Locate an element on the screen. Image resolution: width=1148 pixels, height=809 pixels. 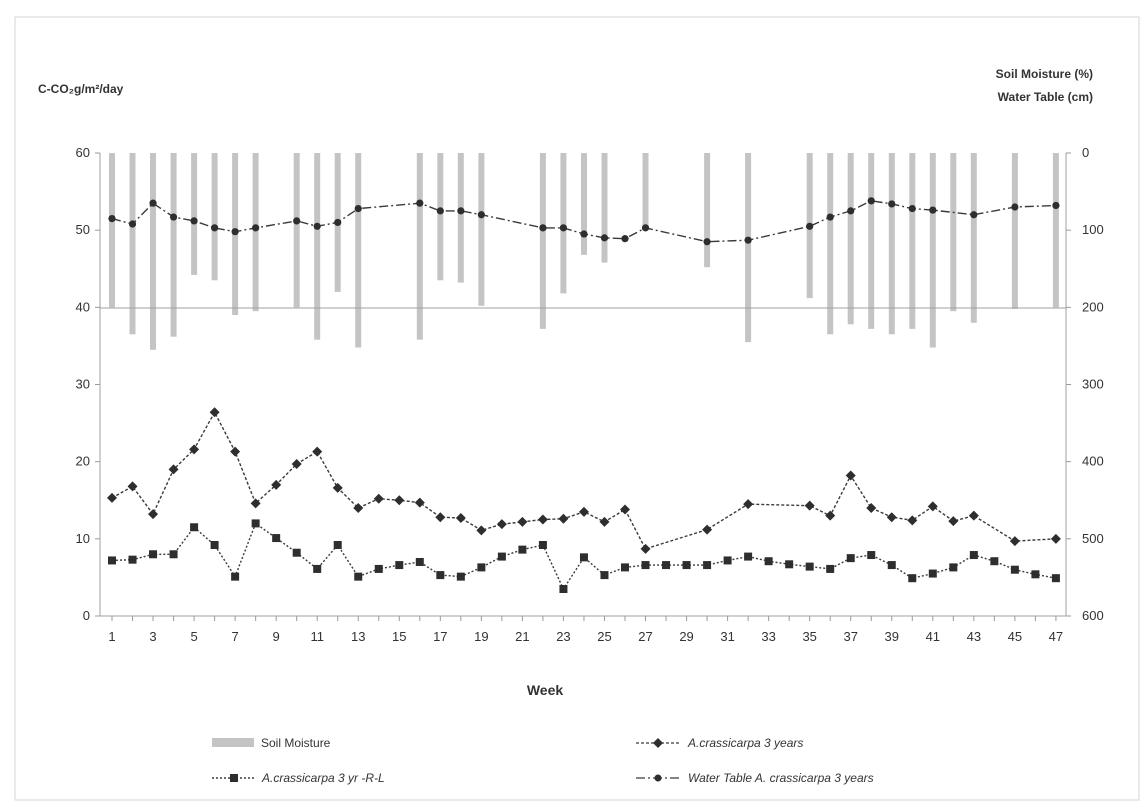
x-tick-label: 37 is located at coordinates (850, 636).